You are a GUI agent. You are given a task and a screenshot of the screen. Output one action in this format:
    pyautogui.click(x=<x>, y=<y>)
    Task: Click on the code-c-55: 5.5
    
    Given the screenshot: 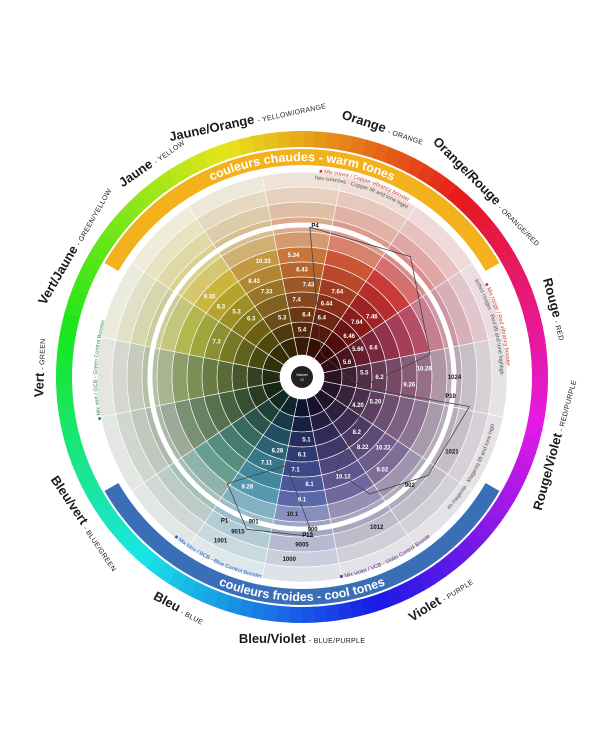 What is the action you would take?
    pyautogui.click(x=364, y=374)
    